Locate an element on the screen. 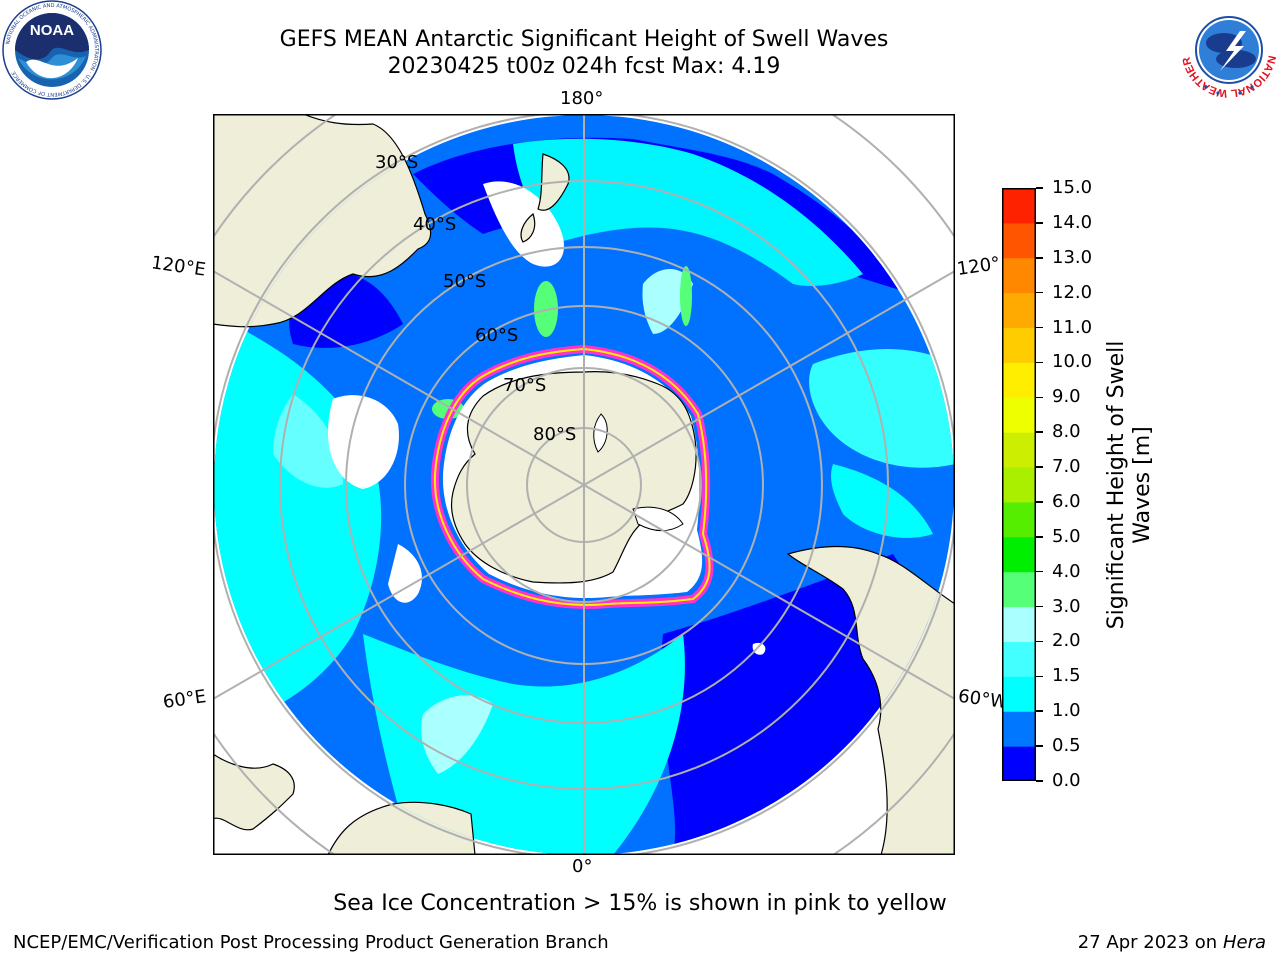 The height and width of the screenshot is (960, 1280). colorbar-tick-label: 0.5 is located at coordinates (1066, 746).